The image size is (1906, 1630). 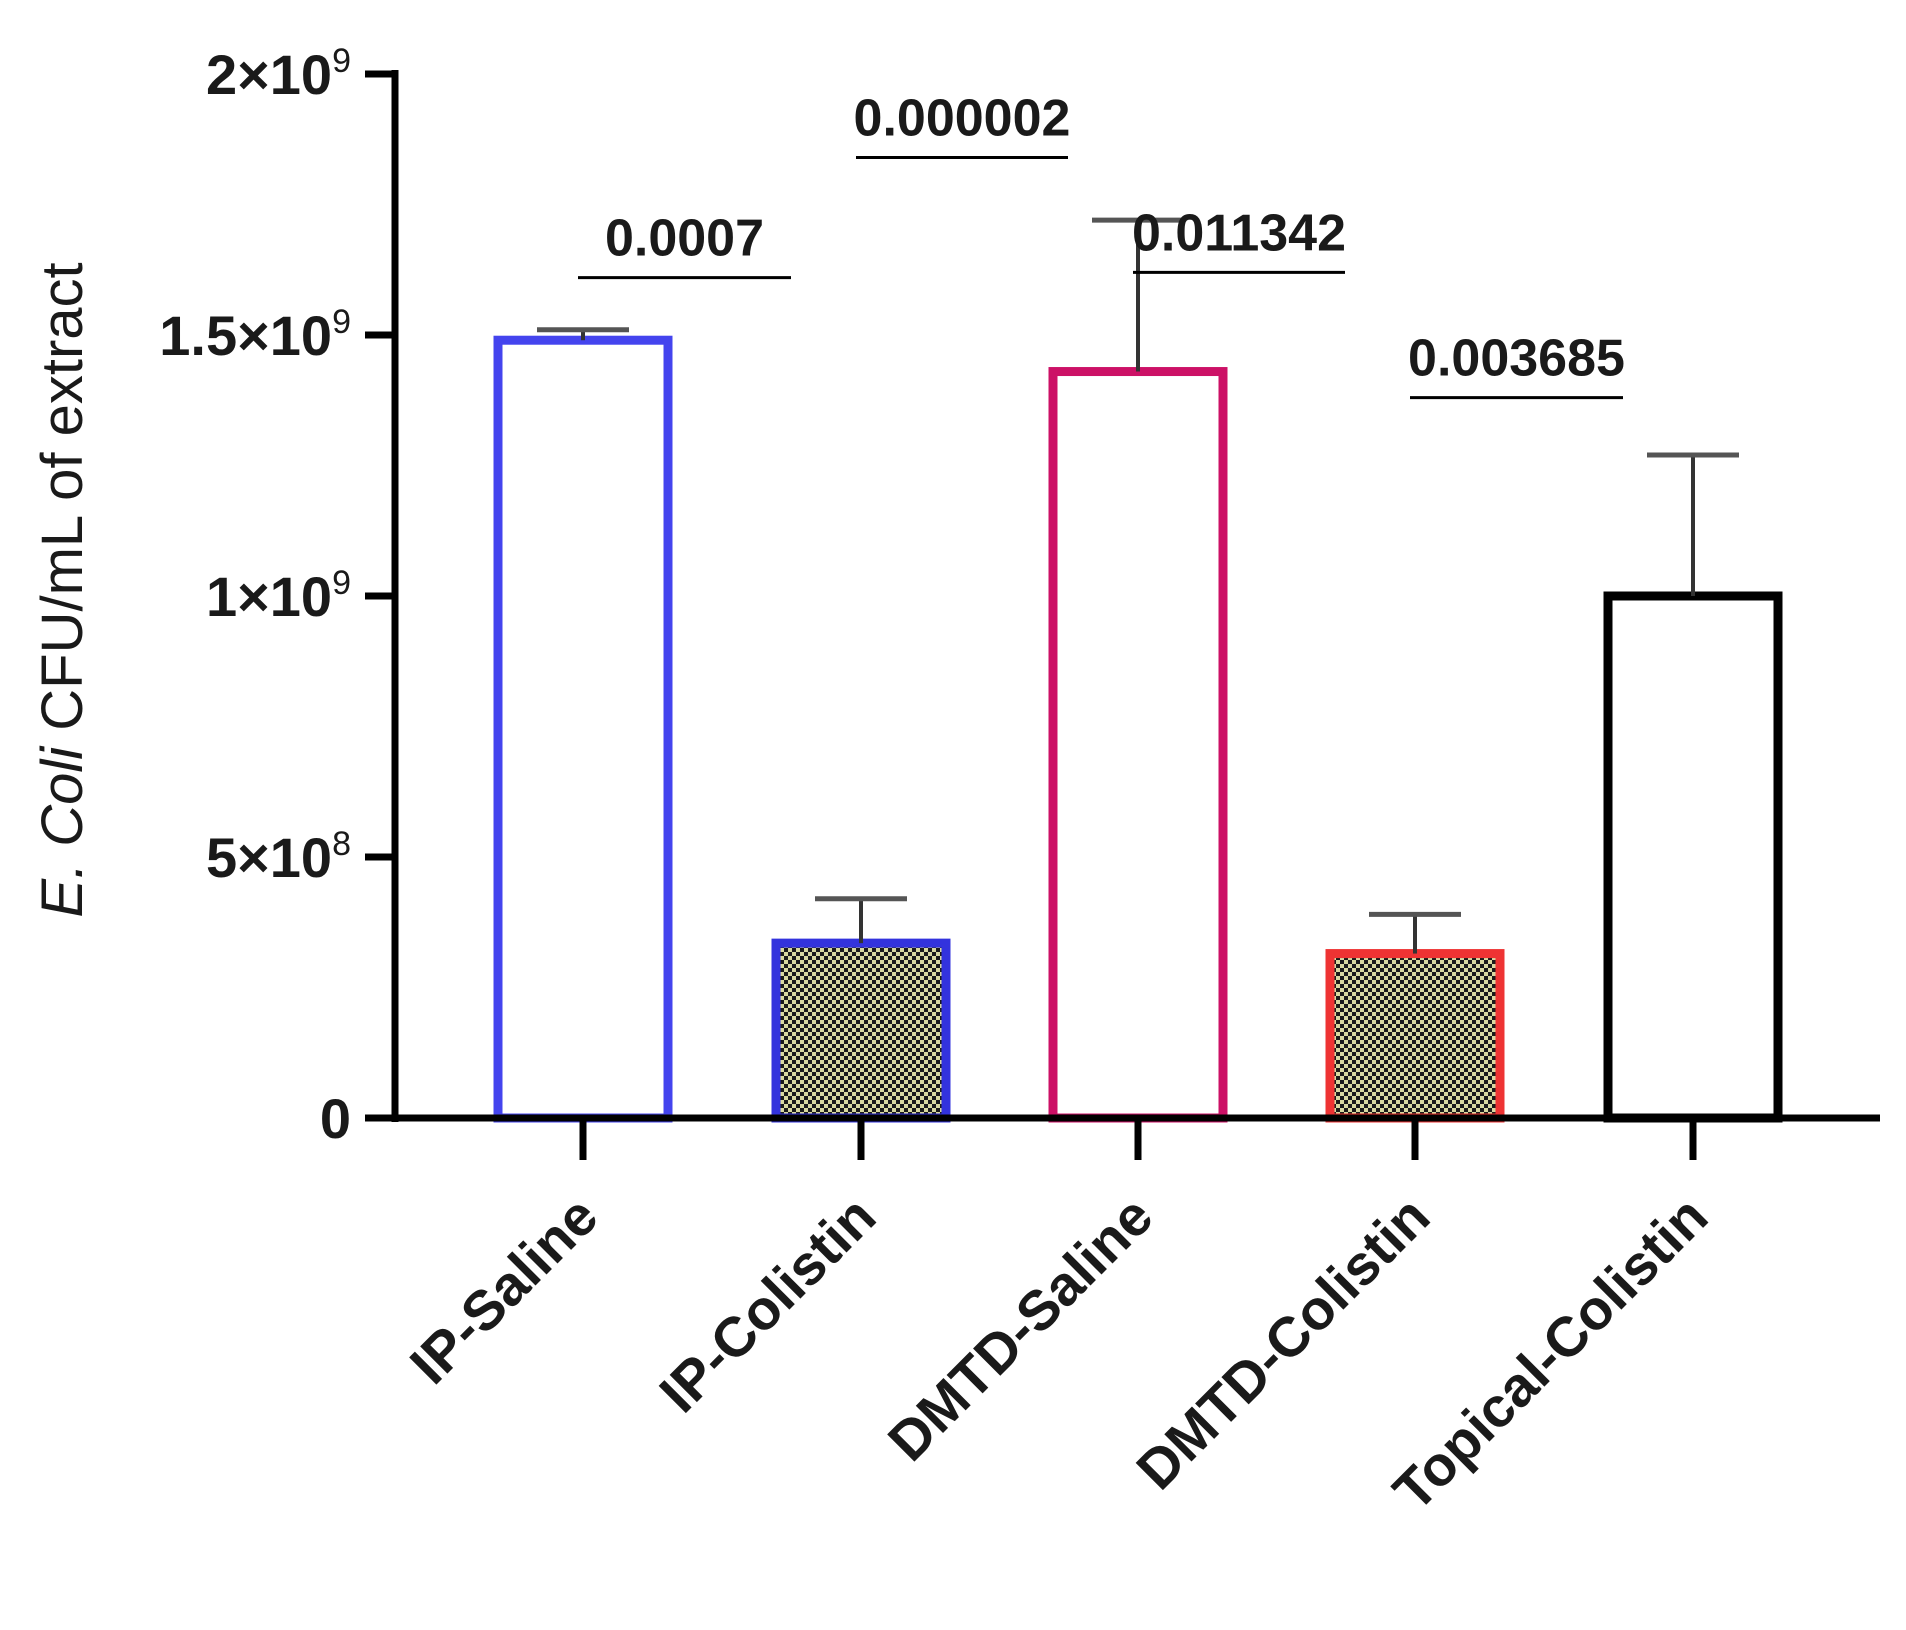 I want to click on p-value-label: 0.011342, so click(x=1239, y=233).